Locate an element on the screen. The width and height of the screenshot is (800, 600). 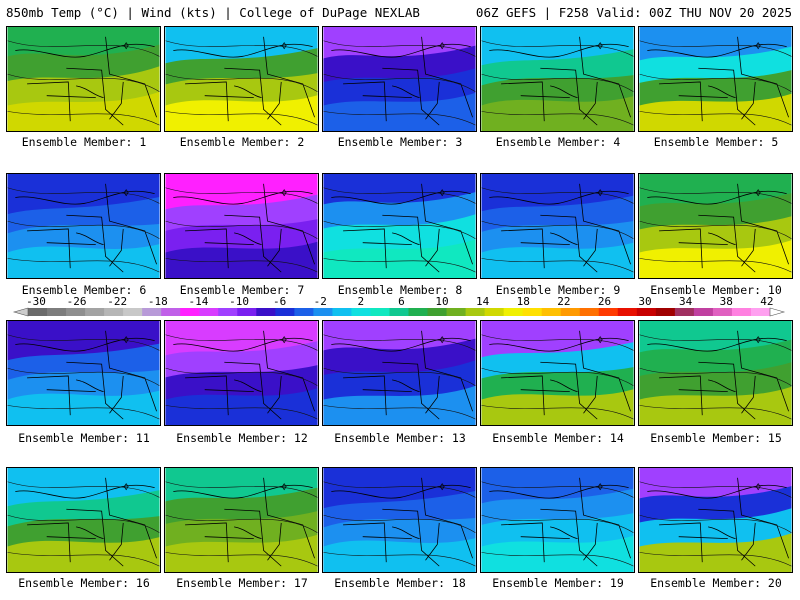
ensemble-member-label: Ensemble Member: 8 is located at coordinates (400, 290).